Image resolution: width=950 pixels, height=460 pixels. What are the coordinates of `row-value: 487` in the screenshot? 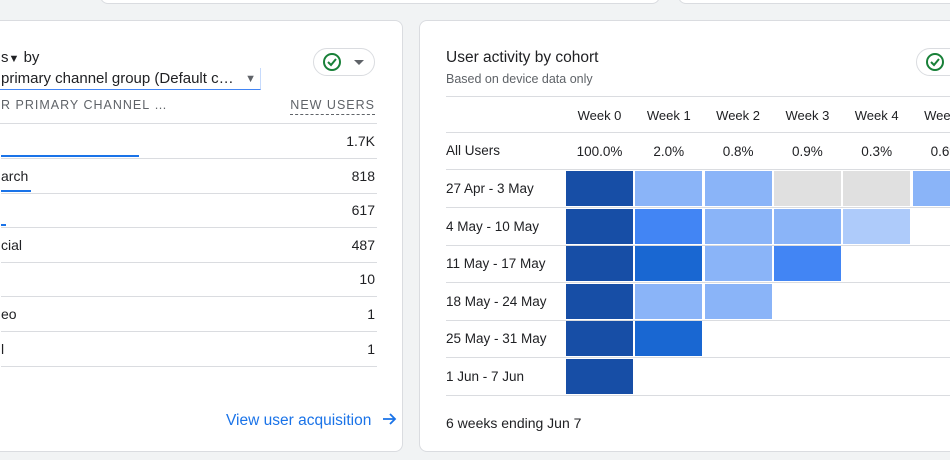 It's located at (363, 244).